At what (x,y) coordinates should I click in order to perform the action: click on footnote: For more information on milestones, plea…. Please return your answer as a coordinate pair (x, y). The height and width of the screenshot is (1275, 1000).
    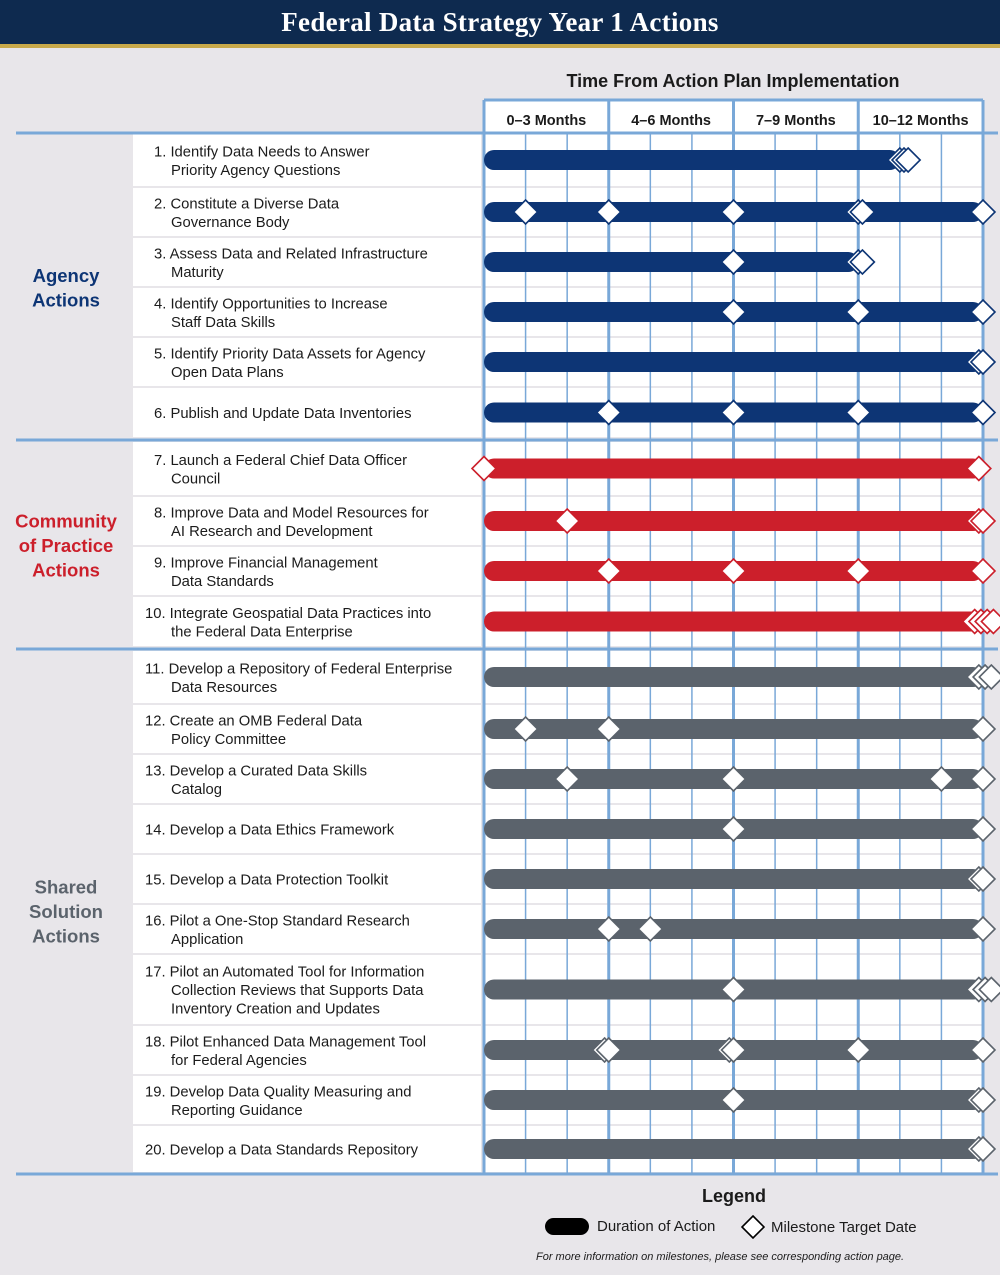
    Looking at the image, I should click on (720, 1257).